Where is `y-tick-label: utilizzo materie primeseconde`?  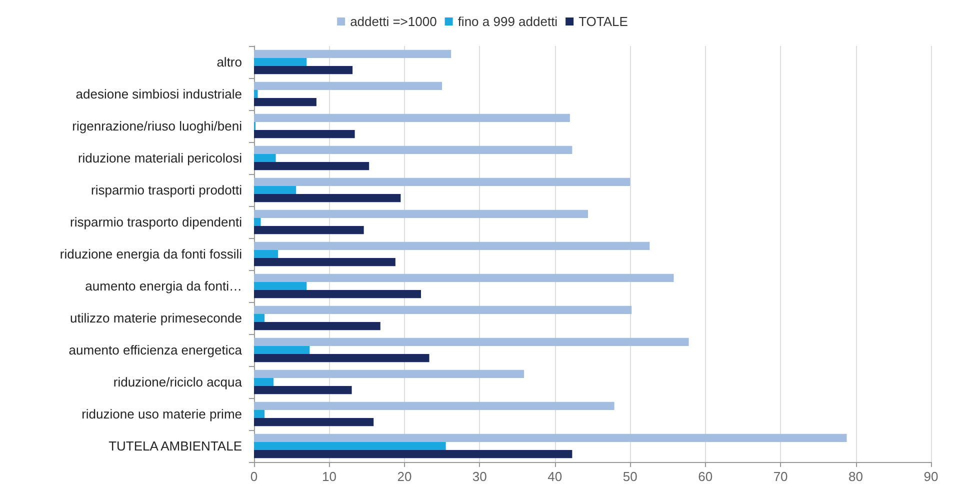 y-tick-label: utilizzo materie primeseconde is located at coordinates (156, 318).